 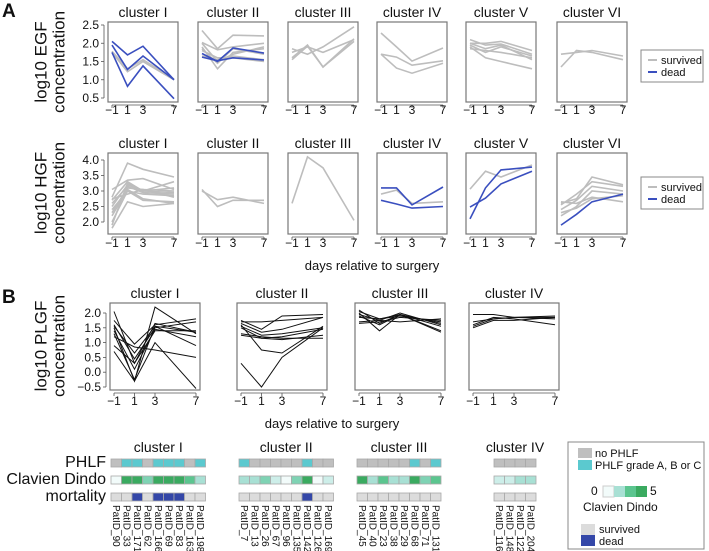 What do you see at coordinates (233, 243) in the screenshot?
I see `x-tick-label: 3` at bounding box center [233, 243].